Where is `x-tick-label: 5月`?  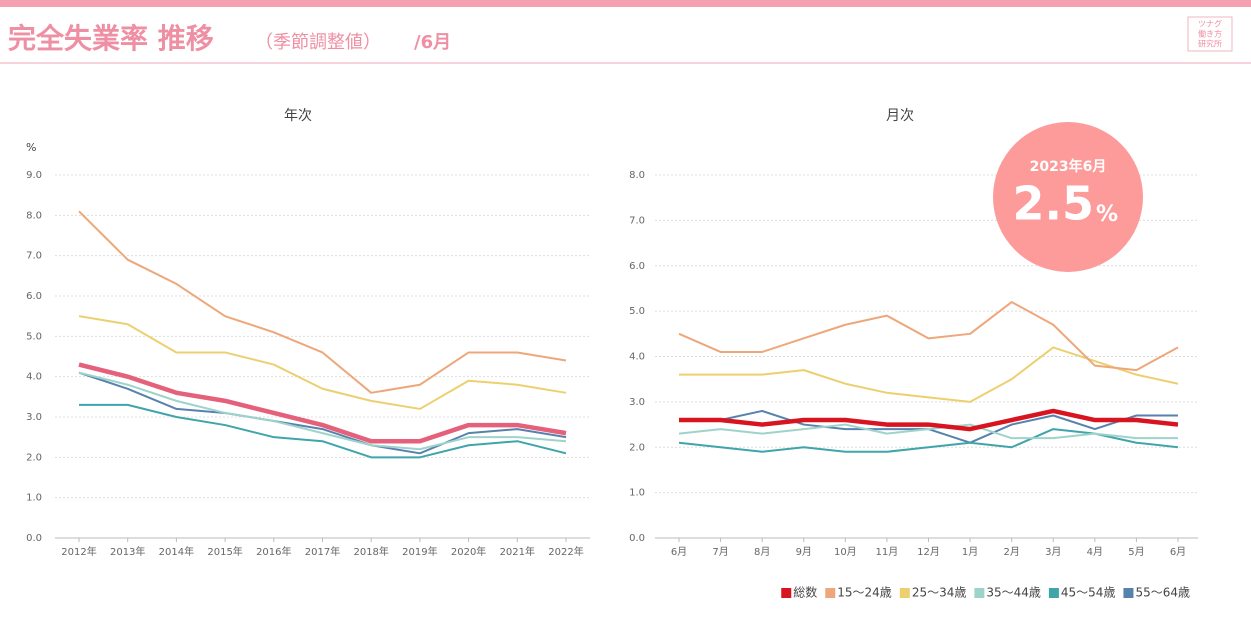
x-tick-label: 5月 is located at coordinates (1136, 552).